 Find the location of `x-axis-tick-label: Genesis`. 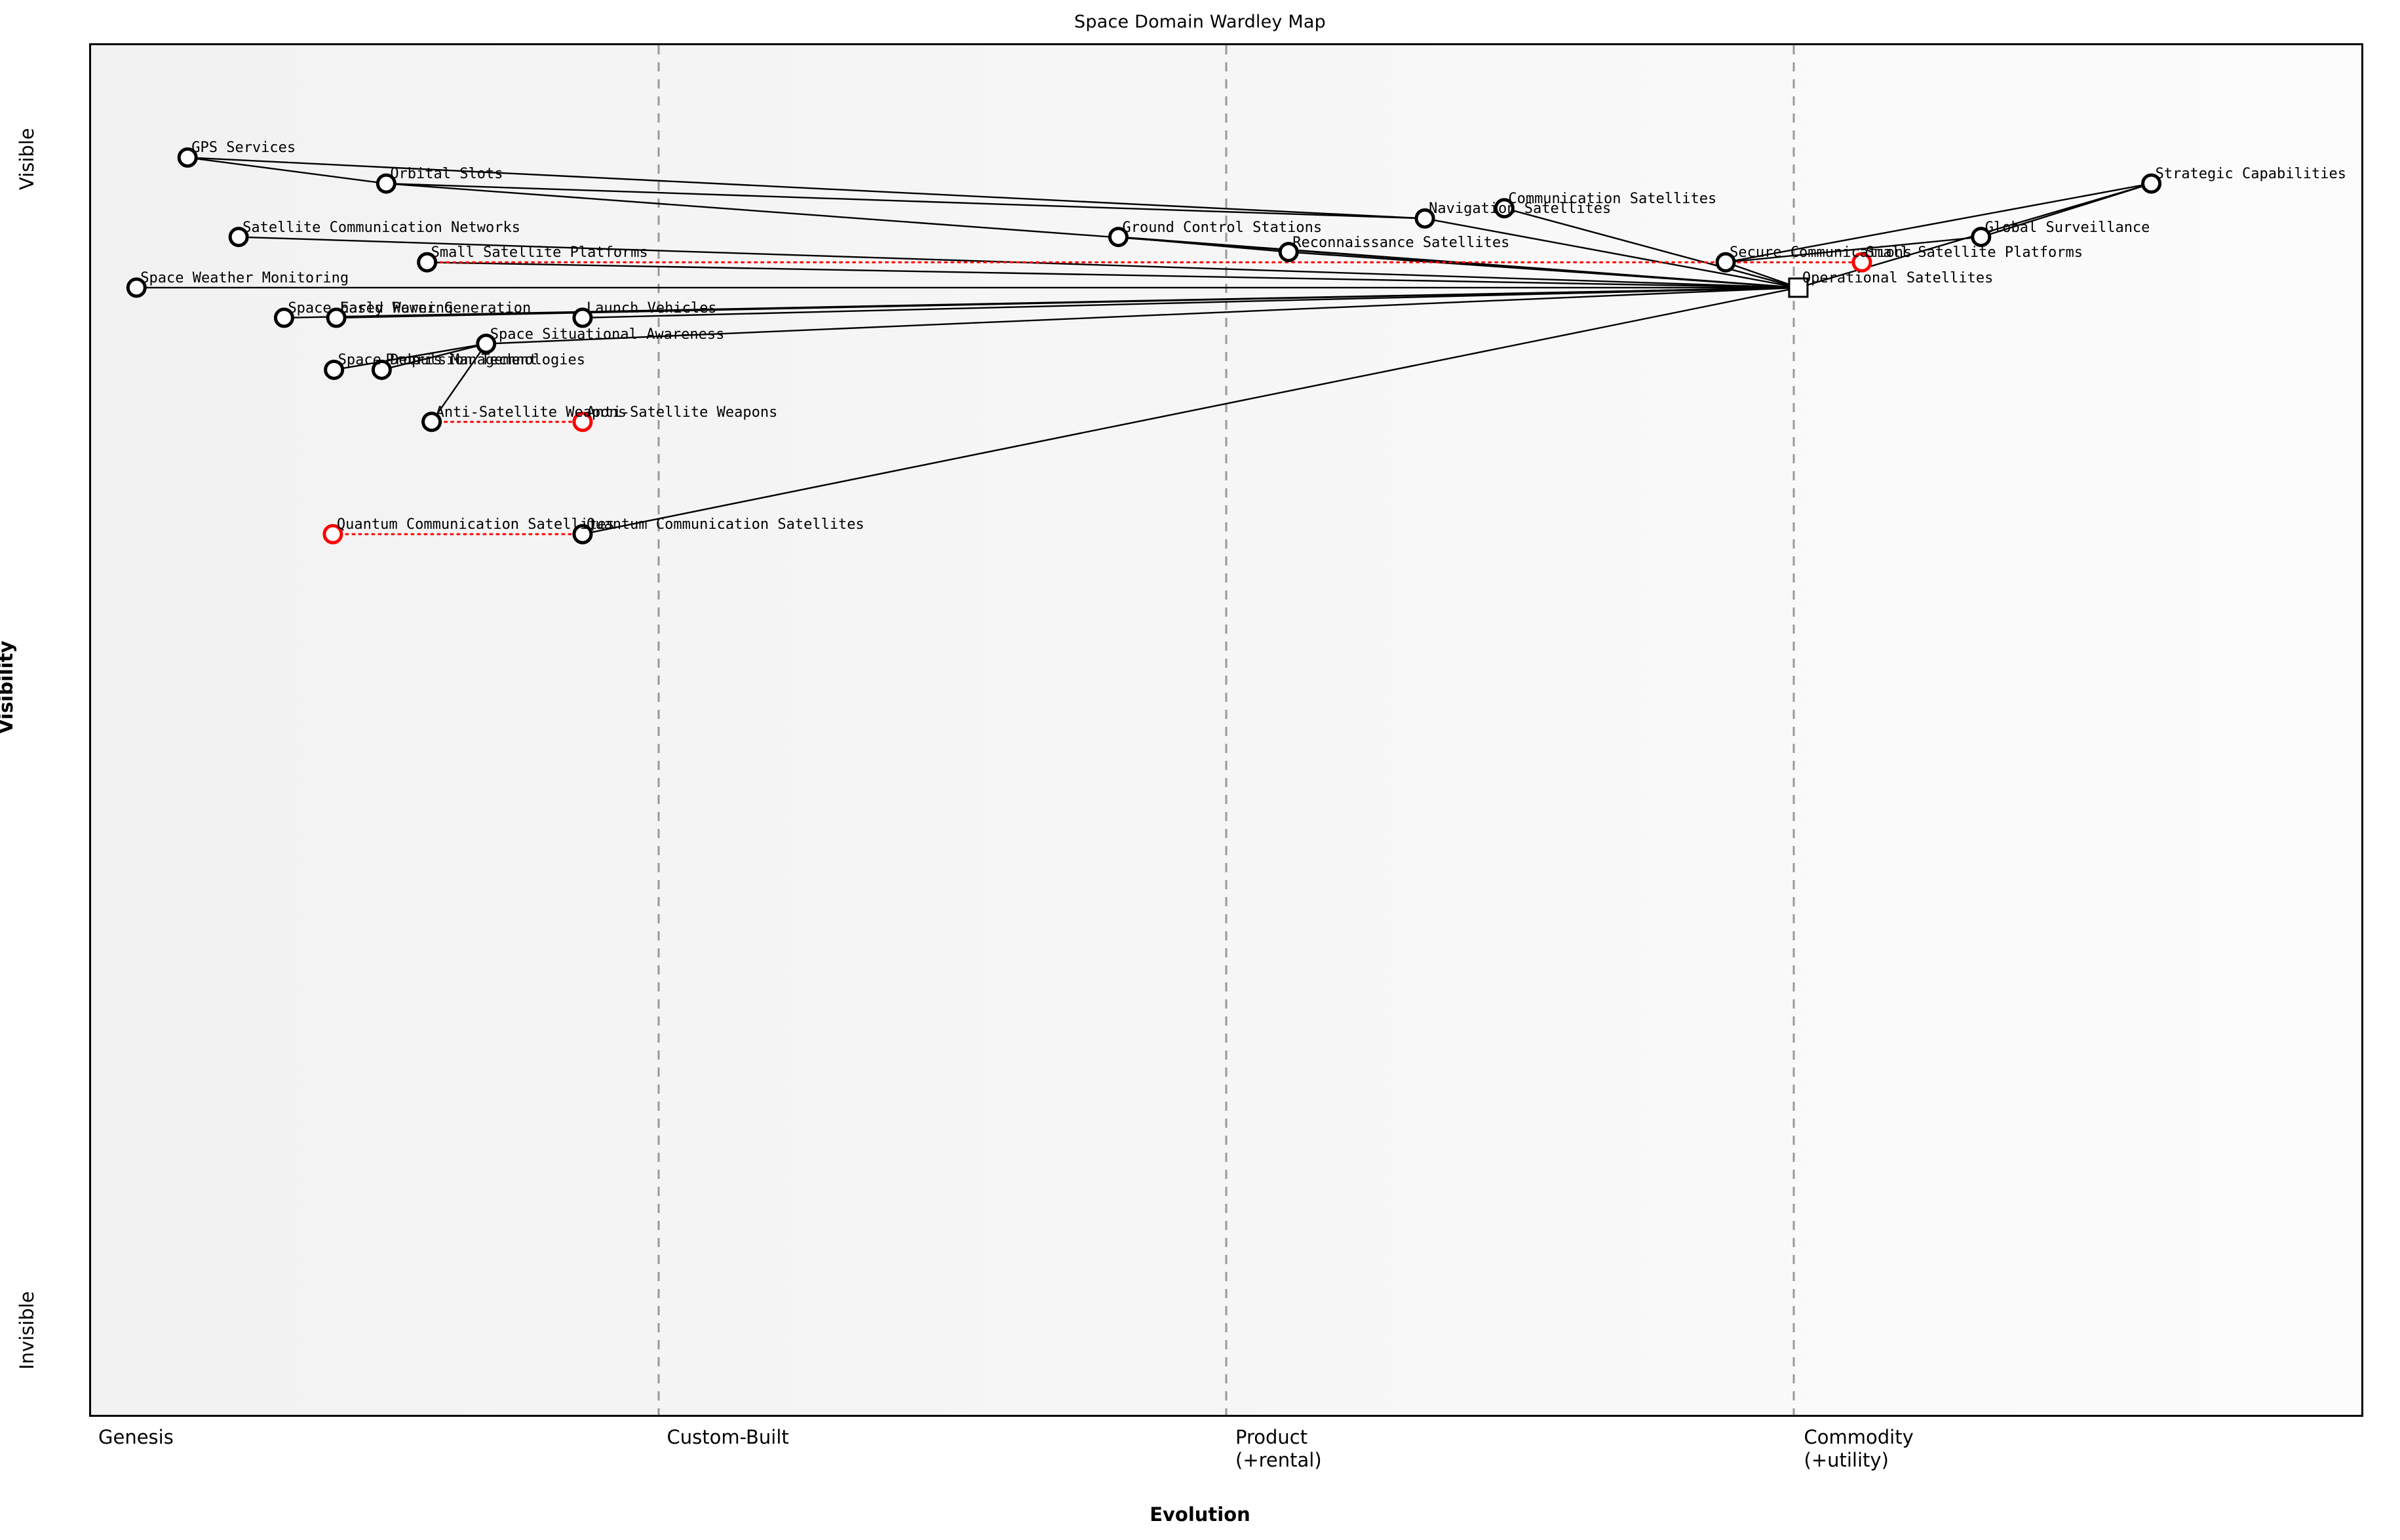

x-axis-tick-label: Genesis is located at coordinates (136, 1437).